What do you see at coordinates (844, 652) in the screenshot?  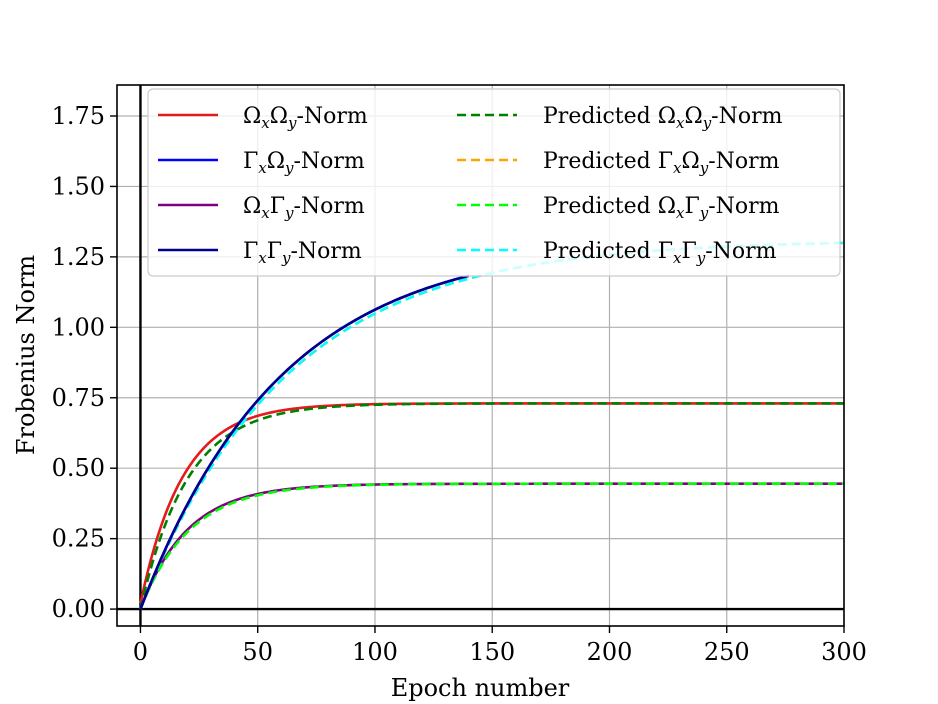 I see `x-tick-label: 300` at bounding box center [844, 652].